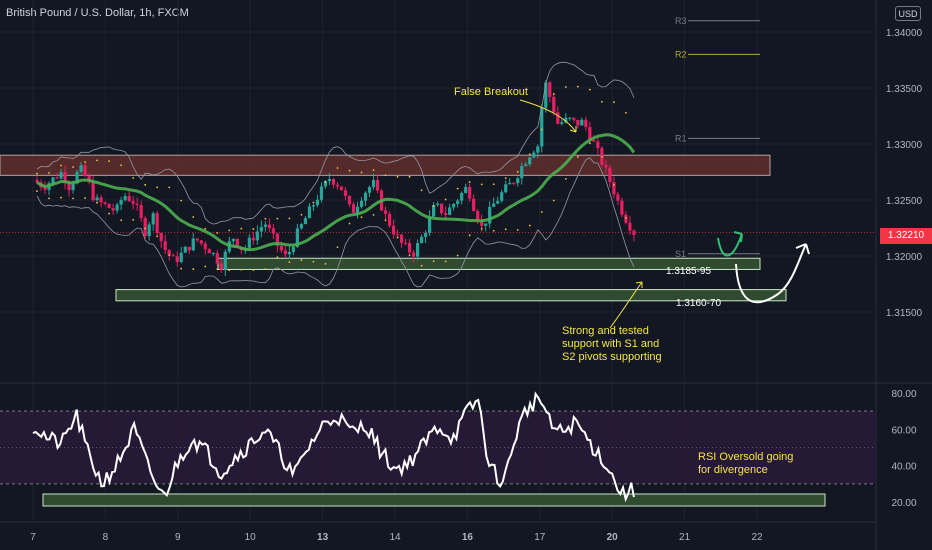 The image size is (932, 550). Describe the element at coordinates (573, 129) in the screenshot. I see `false-breakout-arrowhead` at that location.